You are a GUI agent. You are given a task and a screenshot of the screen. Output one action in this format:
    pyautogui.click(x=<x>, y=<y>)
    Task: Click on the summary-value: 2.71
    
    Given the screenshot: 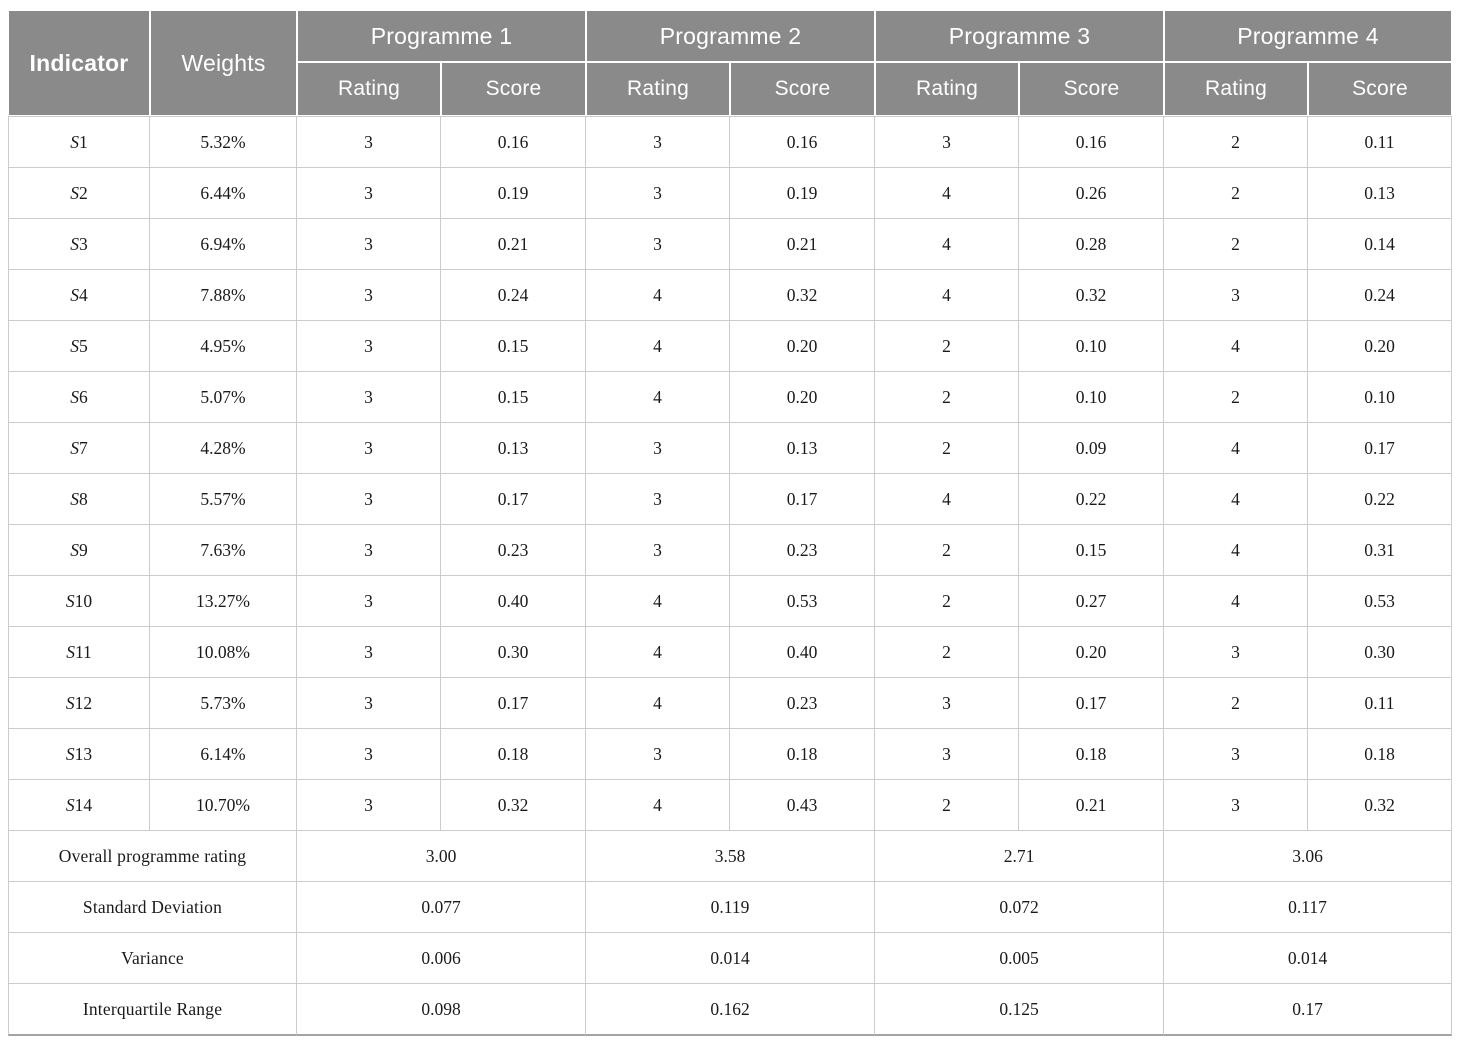 What is the action you would take?
    pyautogui.click(x=1019, y=856)
    